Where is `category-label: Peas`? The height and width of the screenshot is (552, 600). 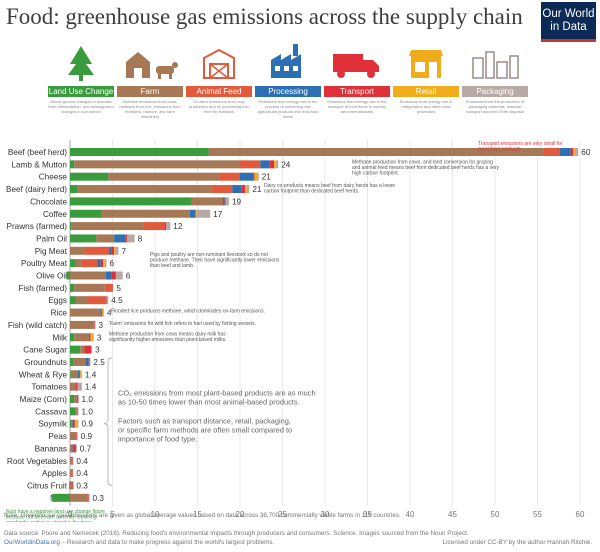 category-label: Peas is located at coordinates (57, 436).